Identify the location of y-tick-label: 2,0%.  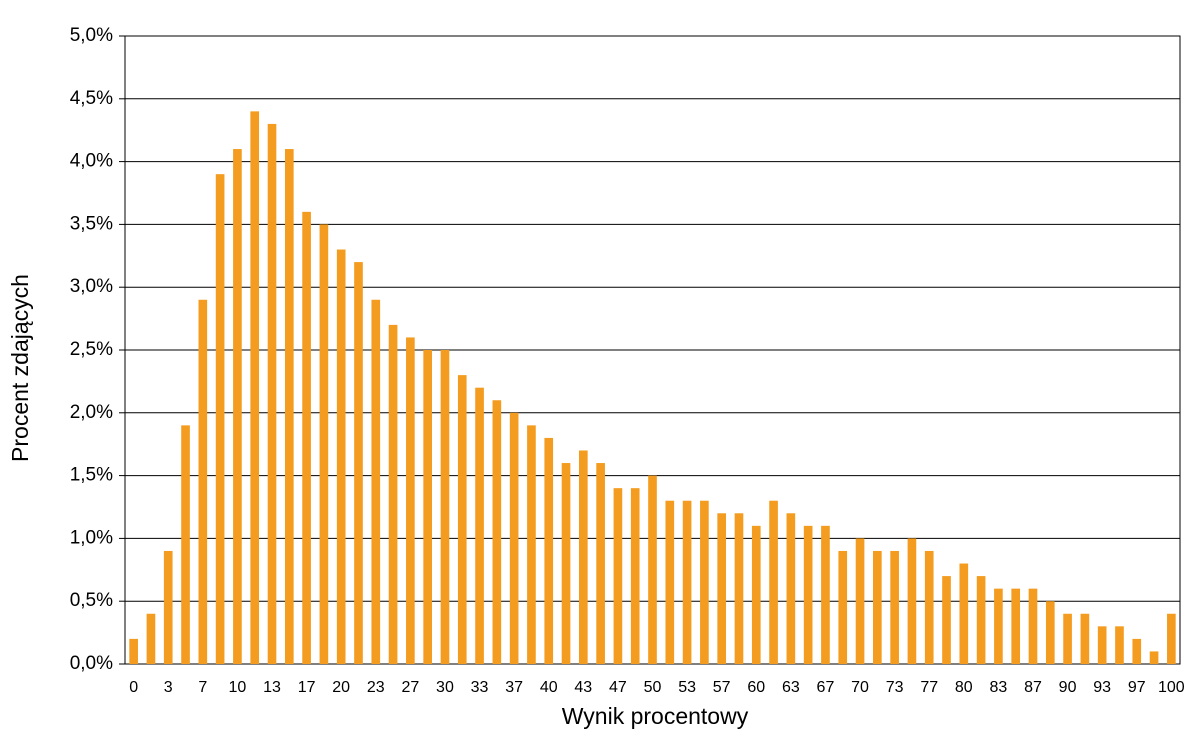
(91, 412).